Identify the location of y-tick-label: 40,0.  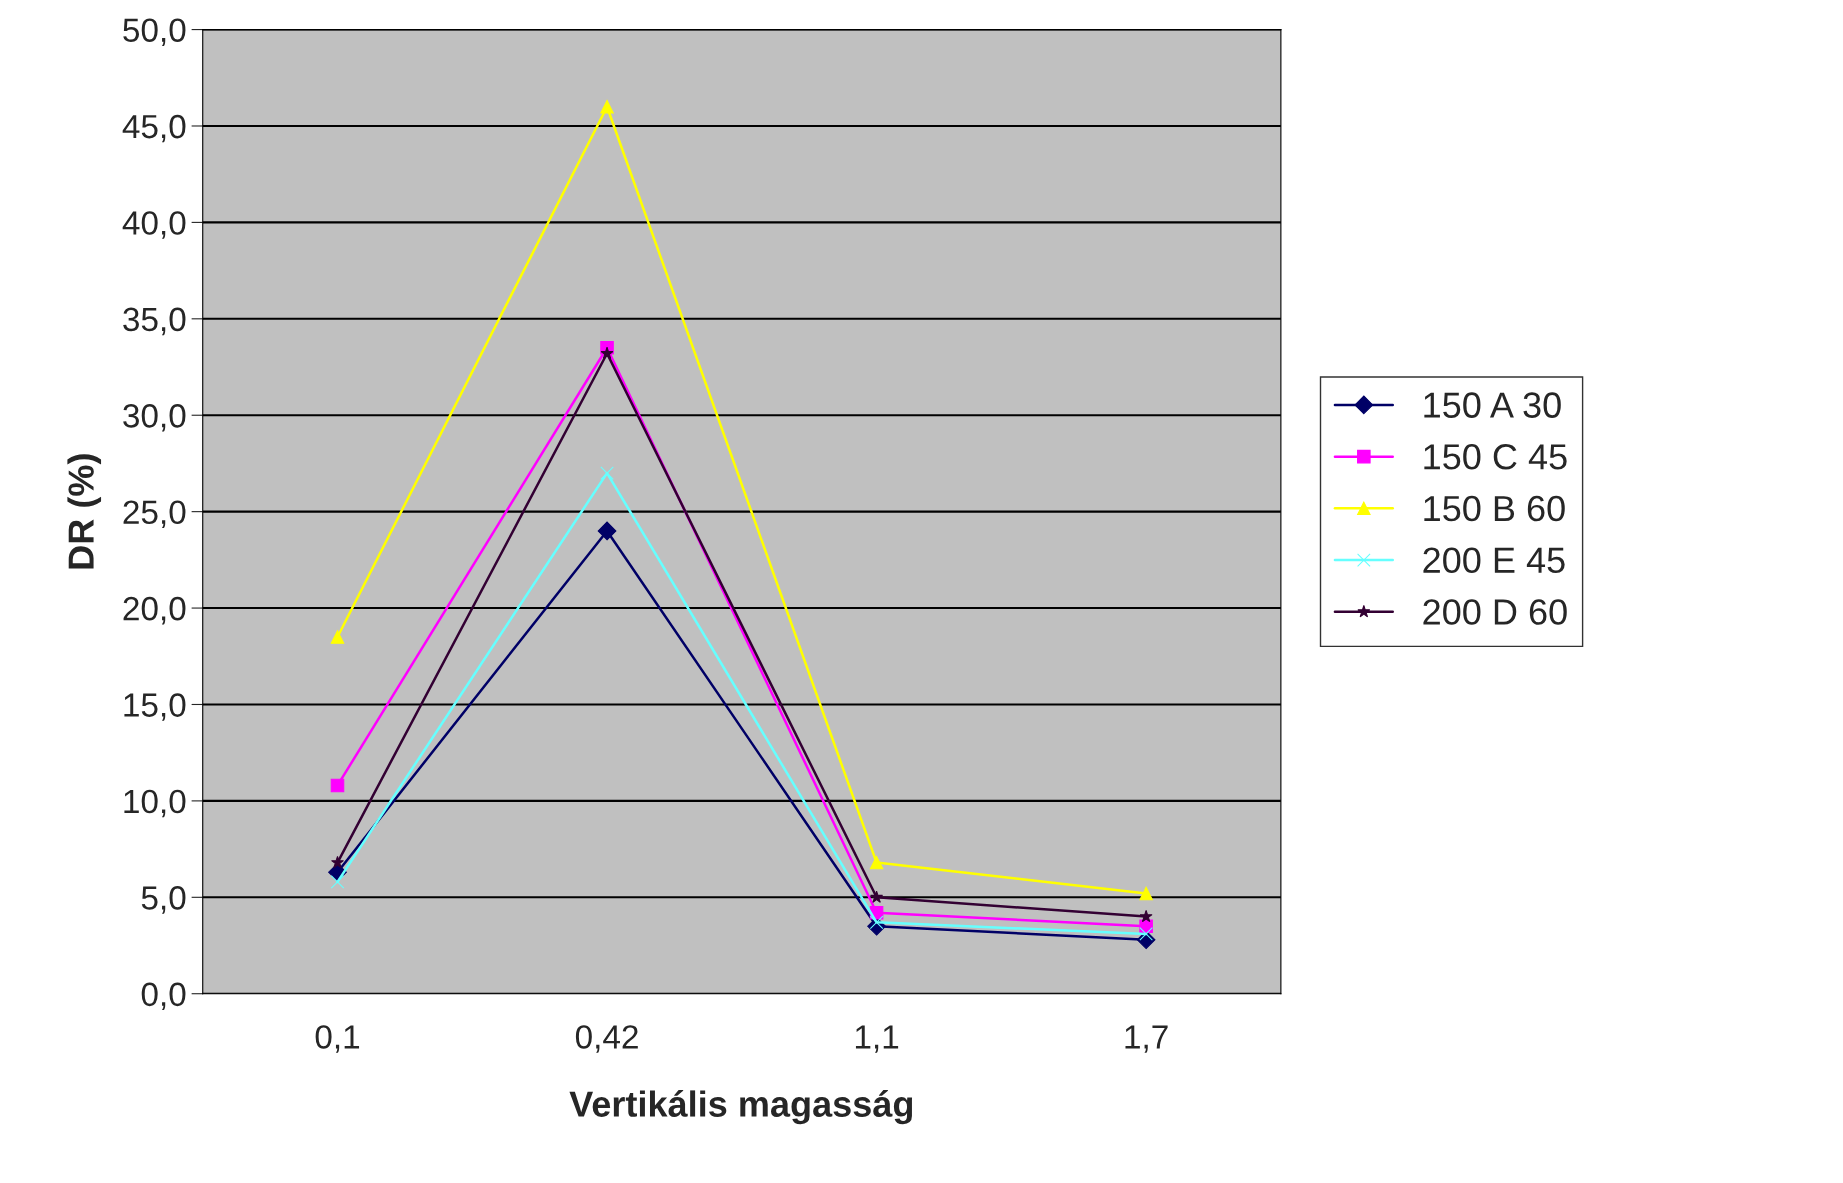
(154, 225).